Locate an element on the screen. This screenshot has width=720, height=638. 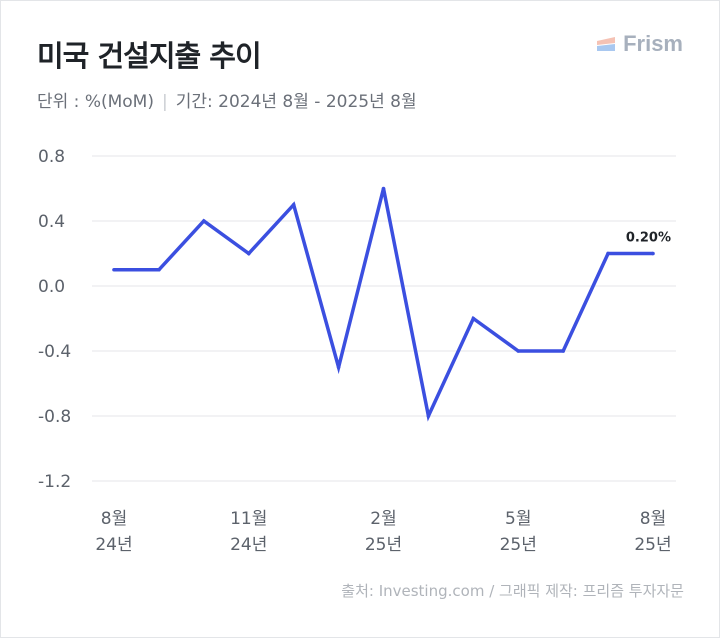
chart-subtitle: 단위 : %(MoM) | 기간: 2024년 8월 - 2025년 8월 is located at coordinates (227, 99).